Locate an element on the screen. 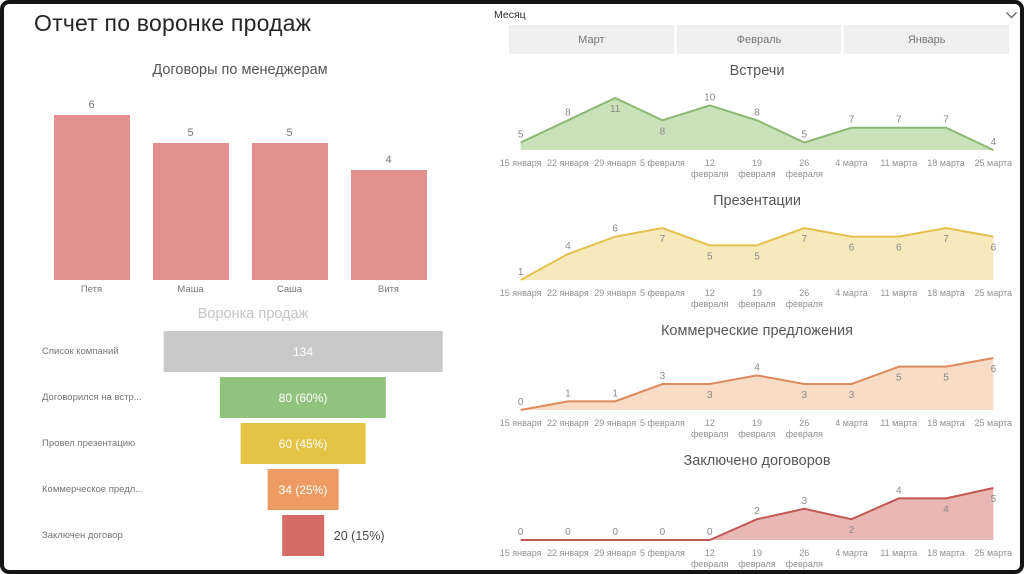 This screenshot has width=1024, height=574. bar-column: 6 is located at coordinates (91, 180).